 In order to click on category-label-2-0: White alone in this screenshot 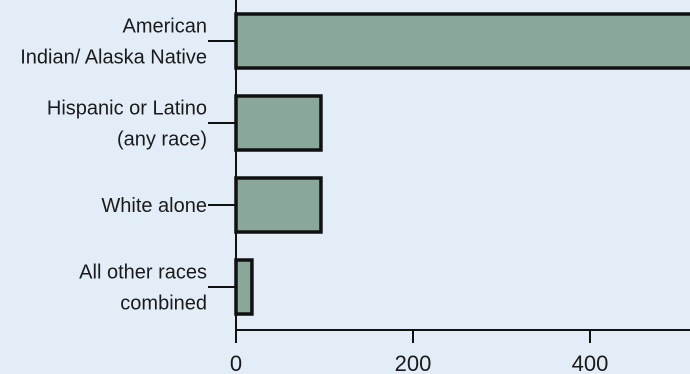, I will do `click(154, 206)`.